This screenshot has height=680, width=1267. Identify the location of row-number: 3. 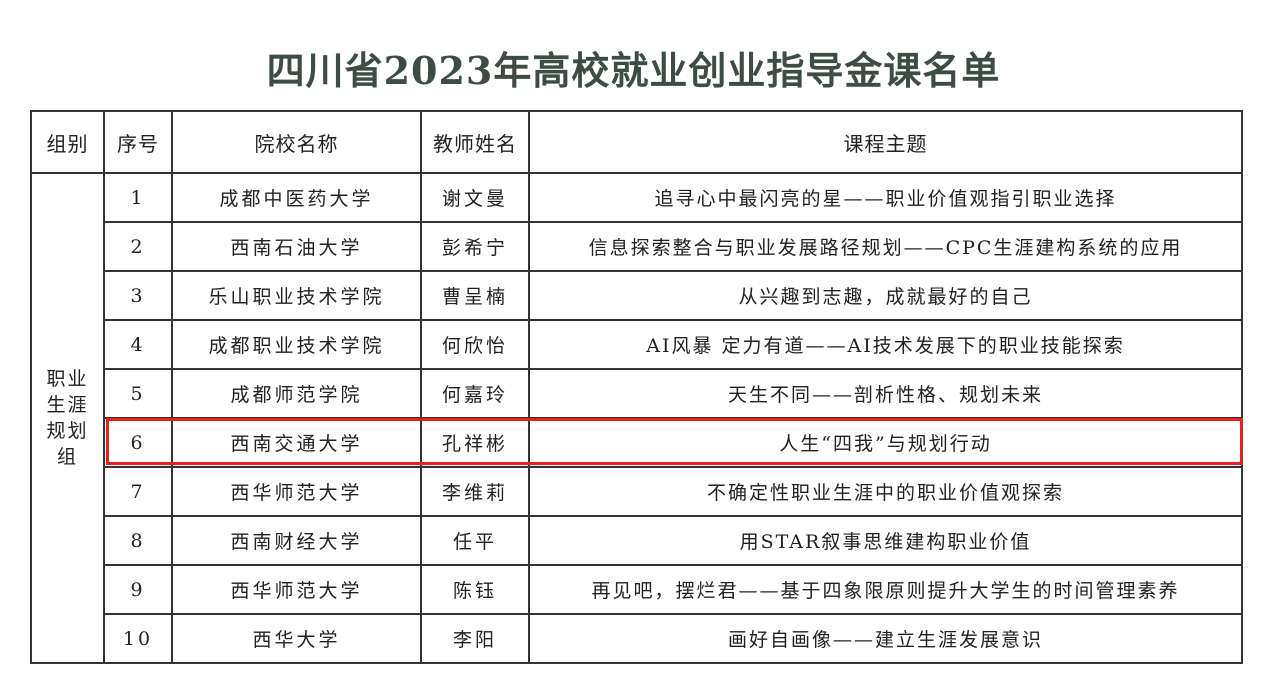
(138, 295).